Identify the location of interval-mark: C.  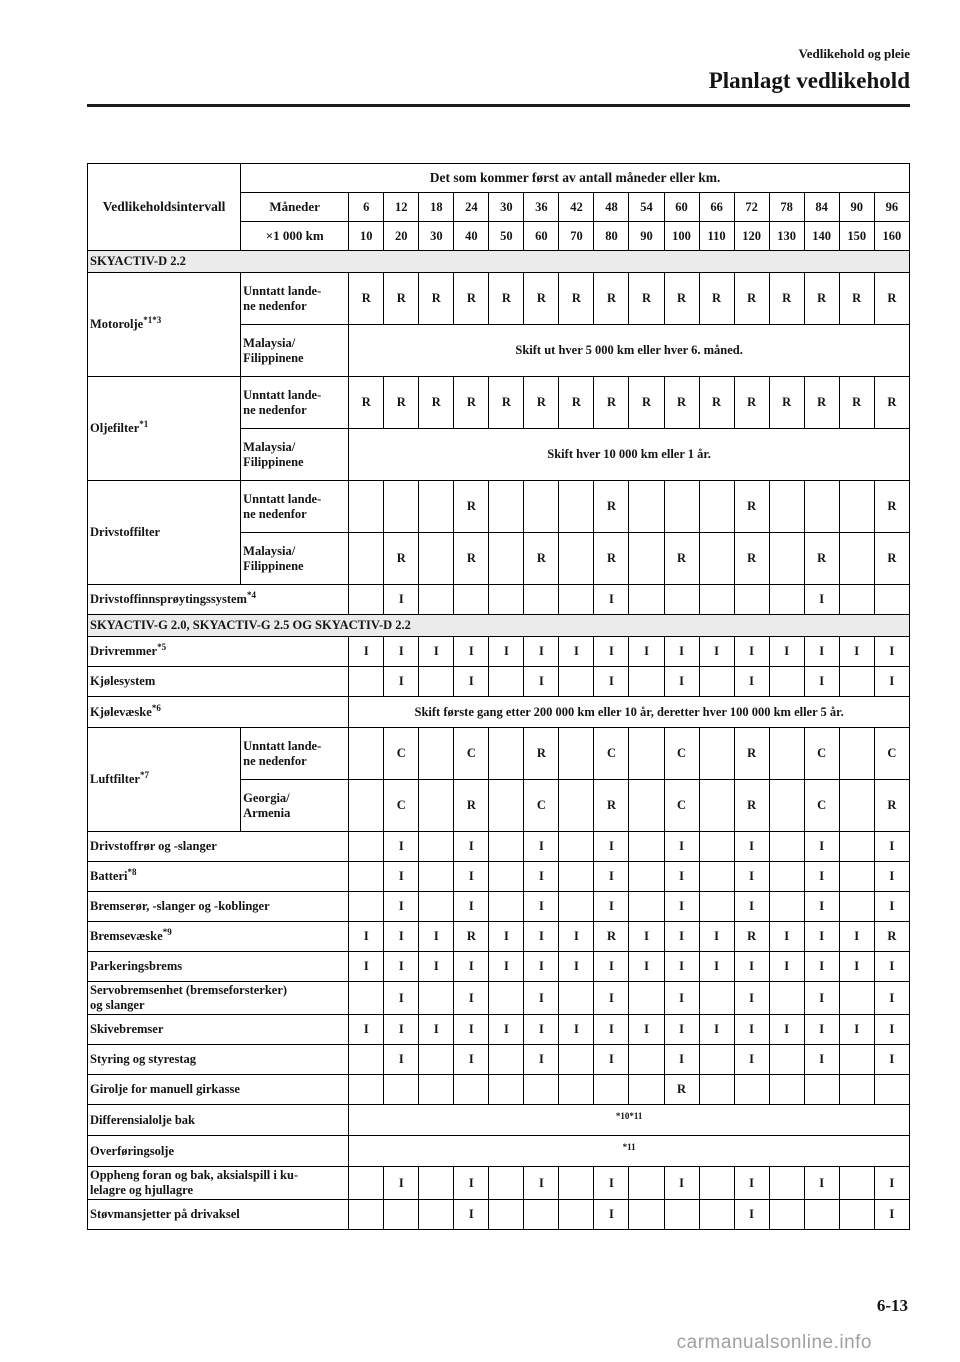
(681, 805).